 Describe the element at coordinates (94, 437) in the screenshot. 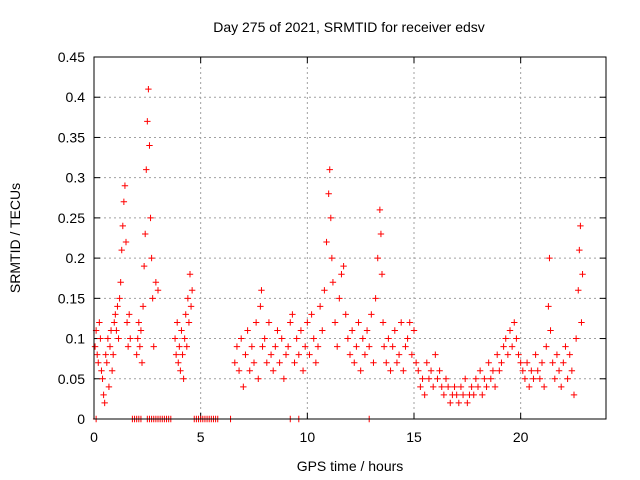

I see `x-tick-label: 0` at that location.